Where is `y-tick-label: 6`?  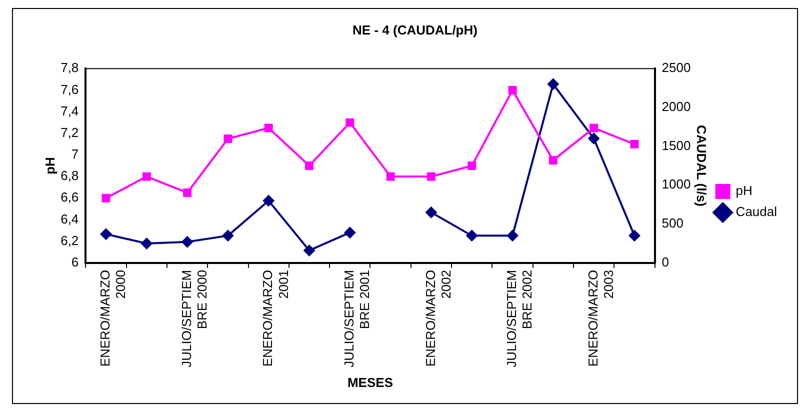 y-tick-label: 6 is located at coordinates (75, 262).